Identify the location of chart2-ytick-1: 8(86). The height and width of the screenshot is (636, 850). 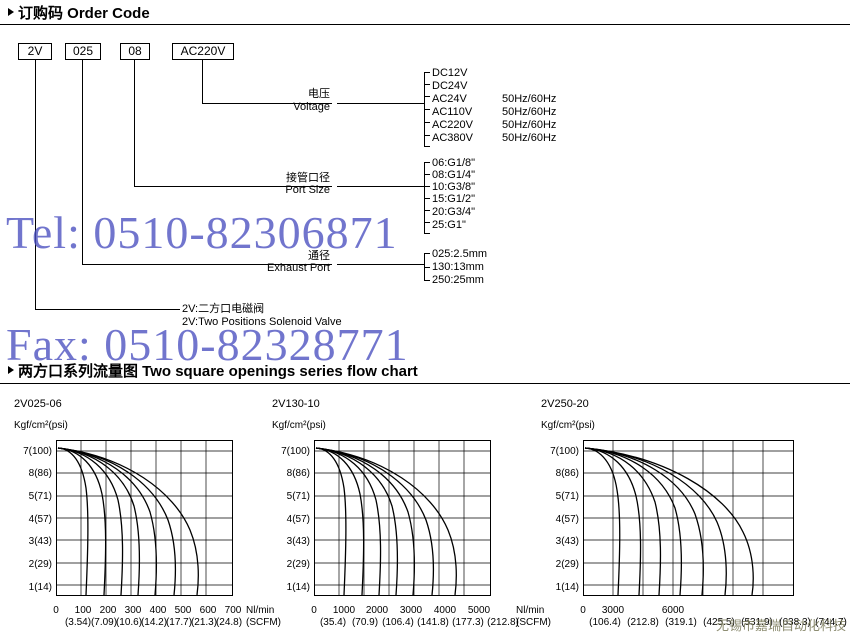
(567, 473).